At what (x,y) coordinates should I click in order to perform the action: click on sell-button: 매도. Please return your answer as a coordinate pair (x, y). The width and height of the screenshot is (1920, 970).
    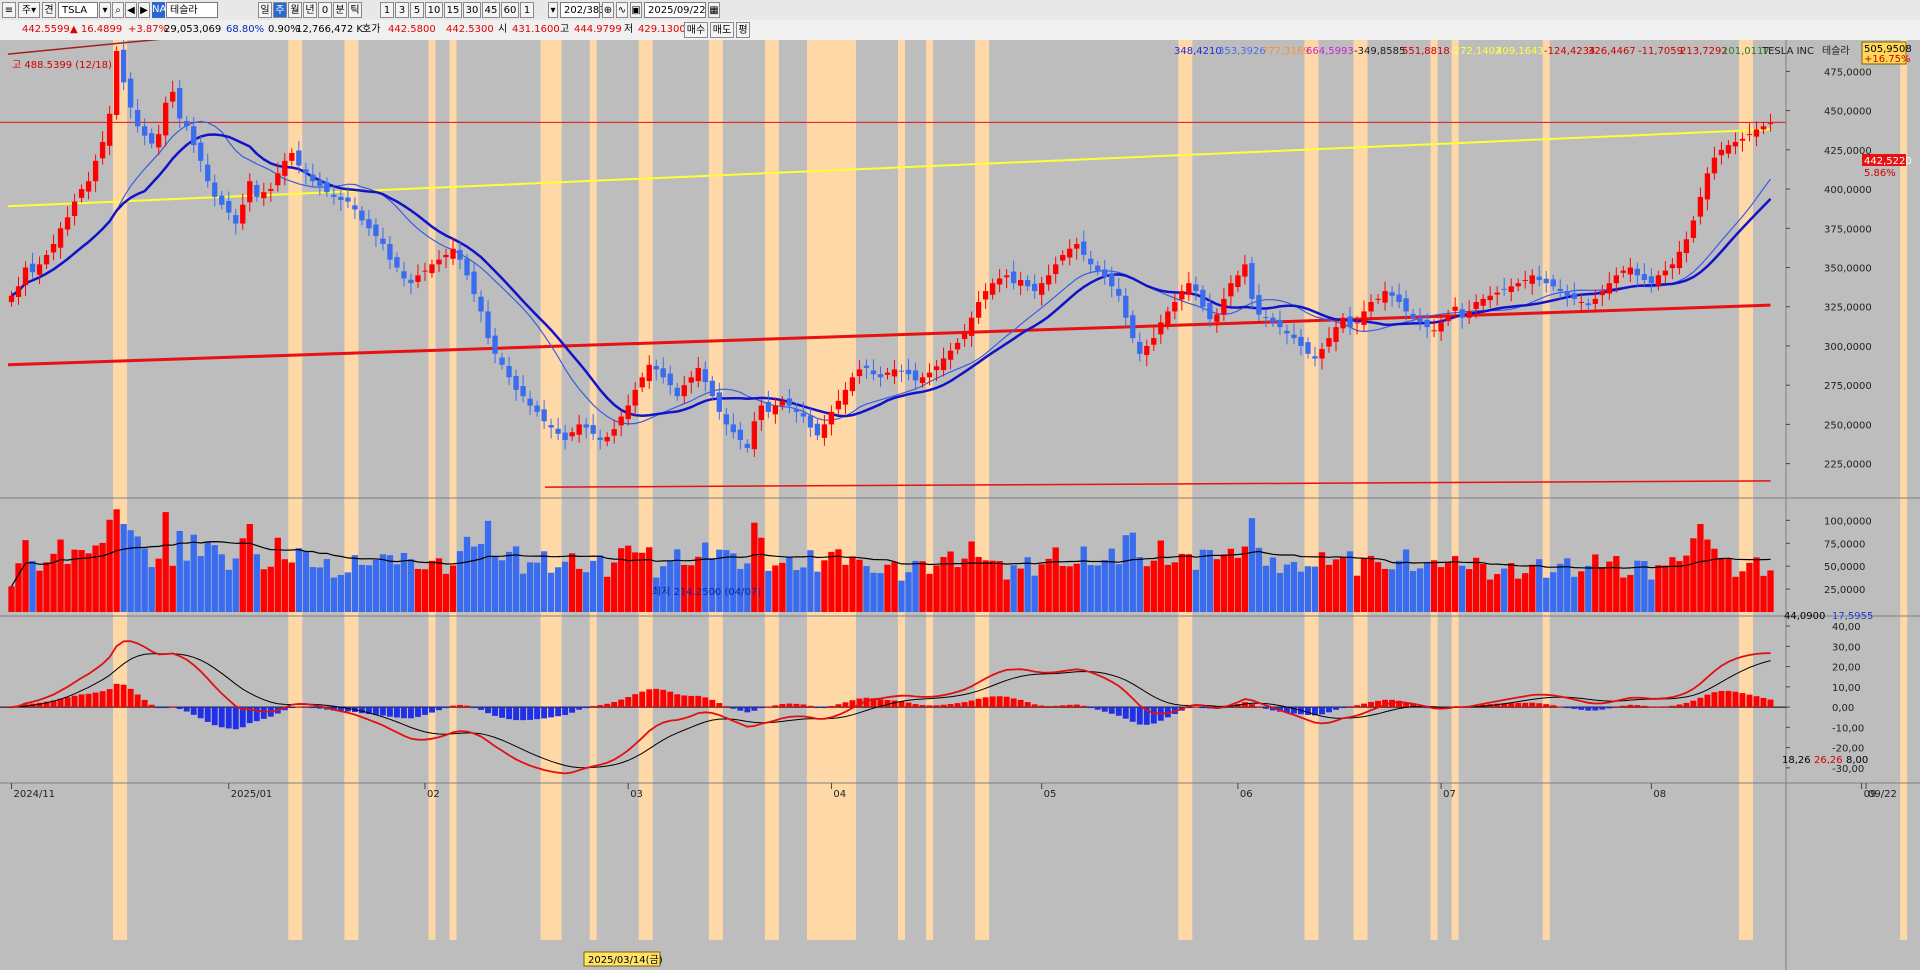
    Looking at the image, I should click on (722, 30).